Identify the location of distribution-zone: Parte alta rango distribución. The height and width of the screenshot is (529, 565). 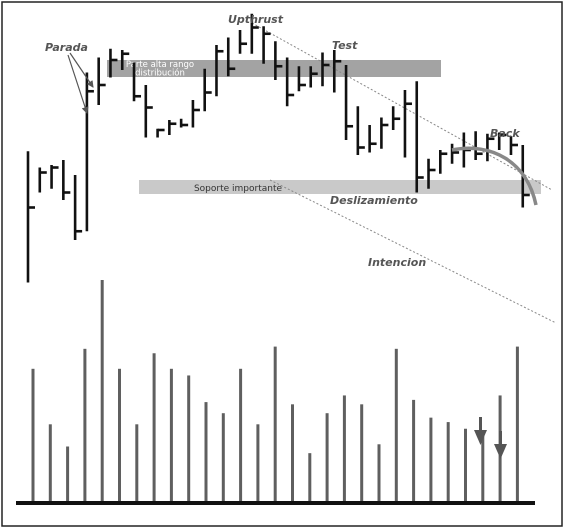
(274, 69).